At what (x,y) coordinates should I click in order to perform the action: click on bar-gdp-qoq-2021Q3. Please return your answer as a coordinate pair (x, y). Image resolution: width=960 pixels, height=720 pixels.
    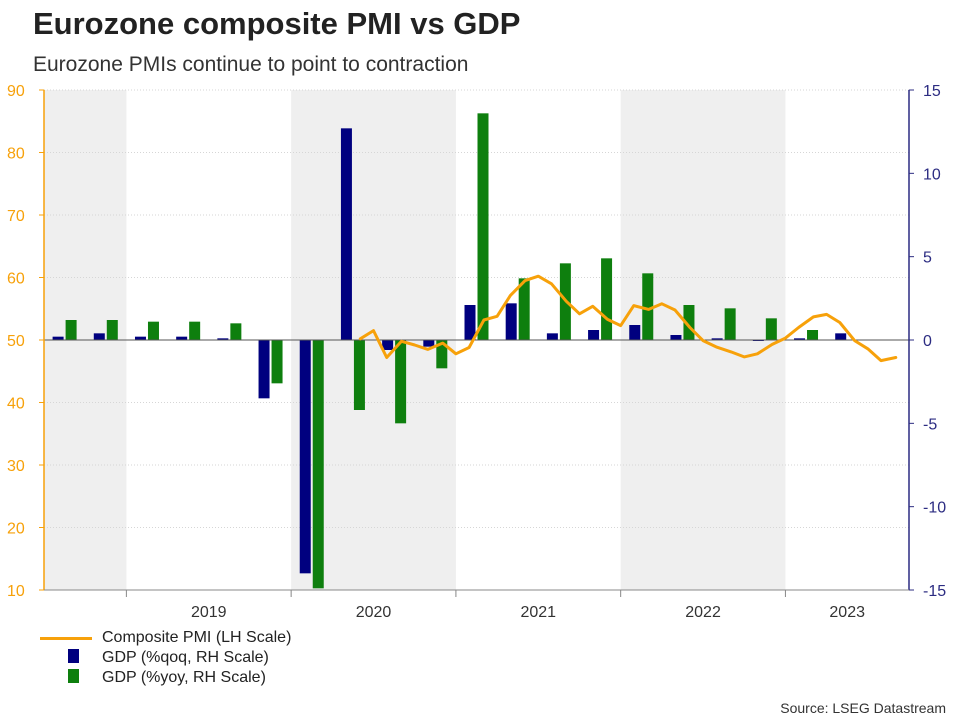
    Looking at the image, I should click on (552, 336).